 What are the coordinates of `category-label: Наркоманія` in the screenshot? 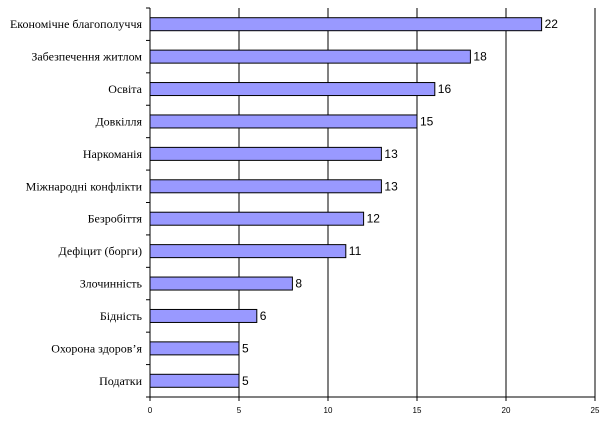 It's located at (113, 154).